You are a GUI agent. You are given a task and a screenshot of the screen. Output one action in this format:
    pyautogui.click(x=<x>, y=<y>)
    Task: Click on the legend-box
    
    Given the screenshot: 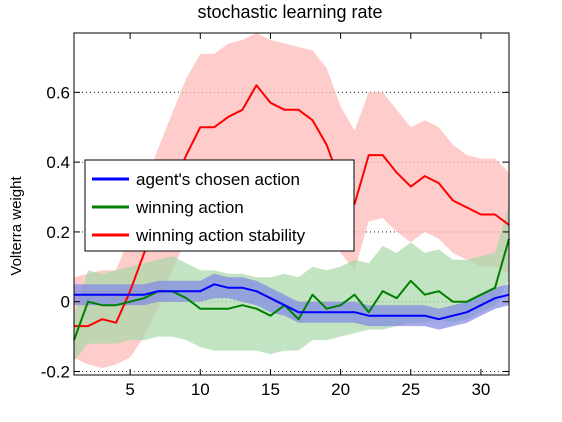 What is the action you would take?
    pyautogui.click(x=219, y=205)
    